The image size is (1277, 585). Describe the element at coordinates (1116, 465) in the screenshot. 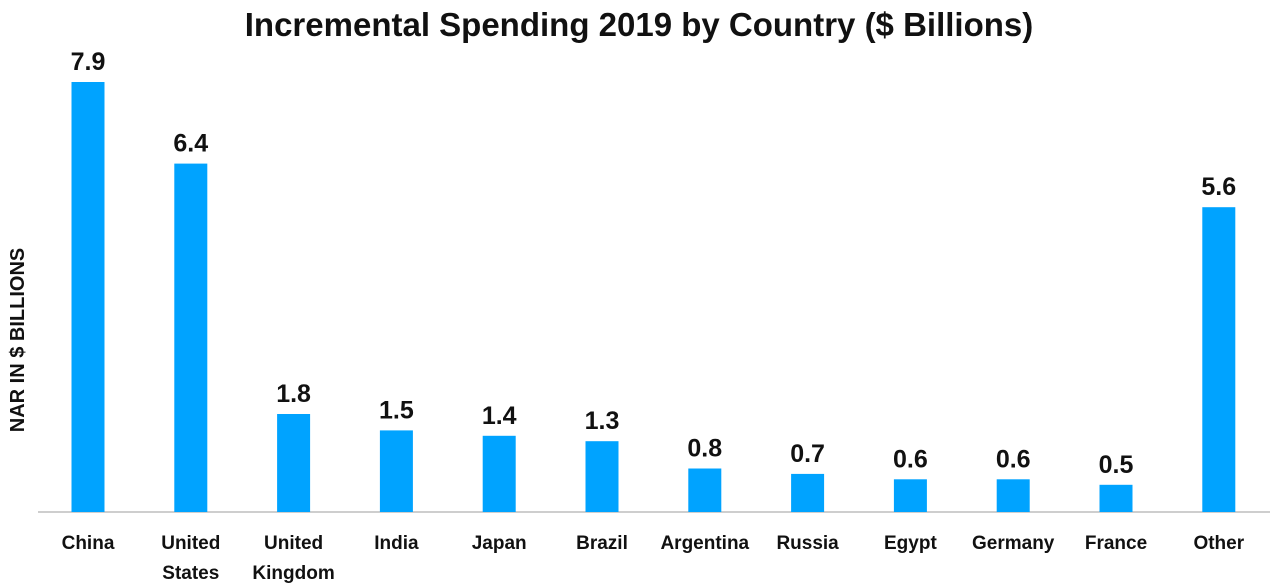

I see `data-label: 0.5` at that location.